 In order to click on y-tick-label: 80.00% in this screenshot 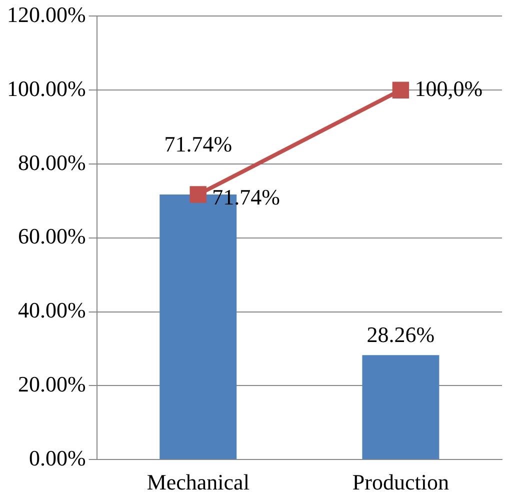, I will do `click(52, 162)`.